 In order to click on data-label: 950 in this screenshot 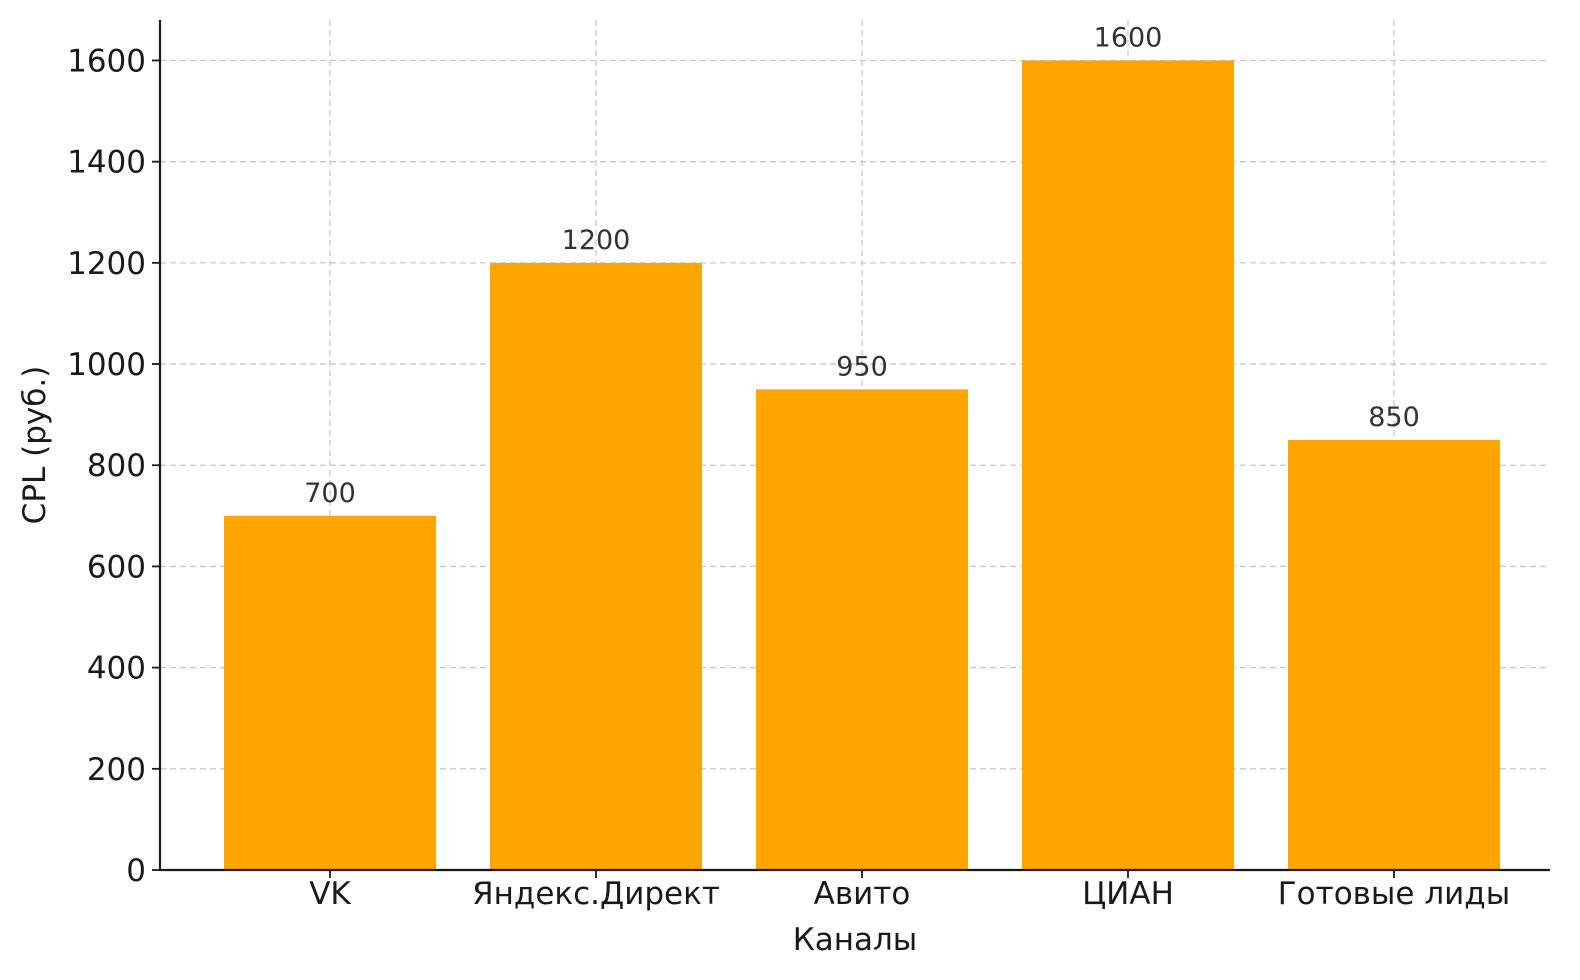, I will do `click(862, 366)`.